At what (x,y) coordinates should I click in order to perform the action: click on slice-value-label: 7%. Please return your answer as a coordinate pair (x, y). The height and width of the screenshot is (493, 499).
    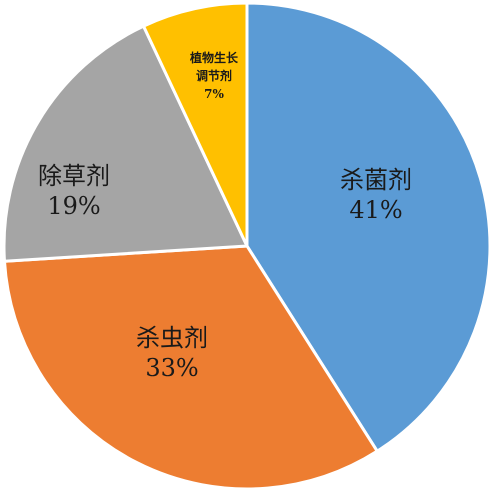
    Looking at the image, I should click on (214, 94).